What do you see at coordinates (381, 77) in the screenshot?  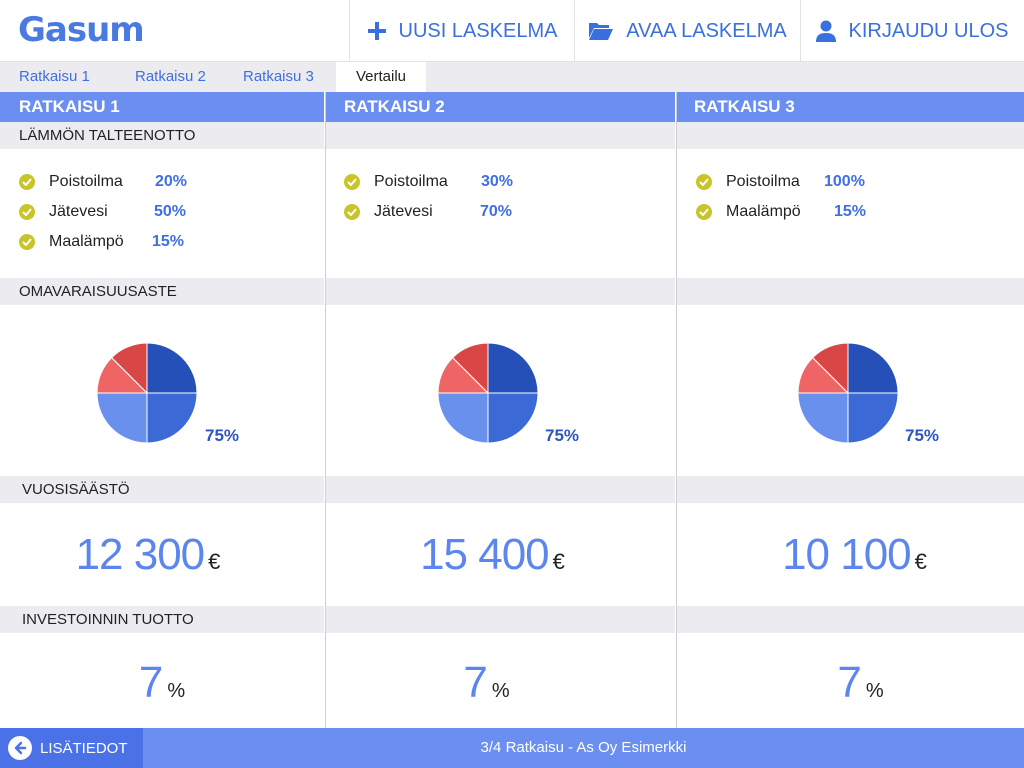 I see `tab-vertailu: Vertailu` at bounding box center [381, 77].